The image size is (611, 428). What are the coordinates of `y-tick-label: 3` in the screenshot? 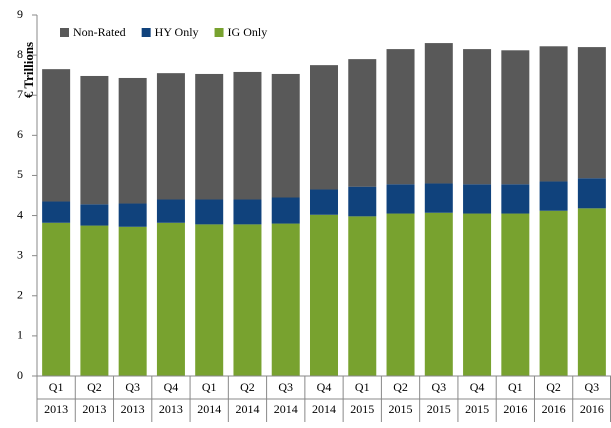 It's located at (20, 254).